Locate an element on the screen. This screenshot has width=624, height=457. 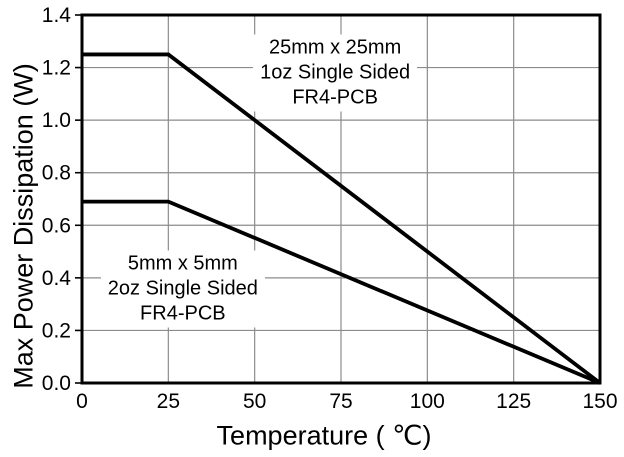
x-tick-label: 150 is located at coordinates (599, 401).